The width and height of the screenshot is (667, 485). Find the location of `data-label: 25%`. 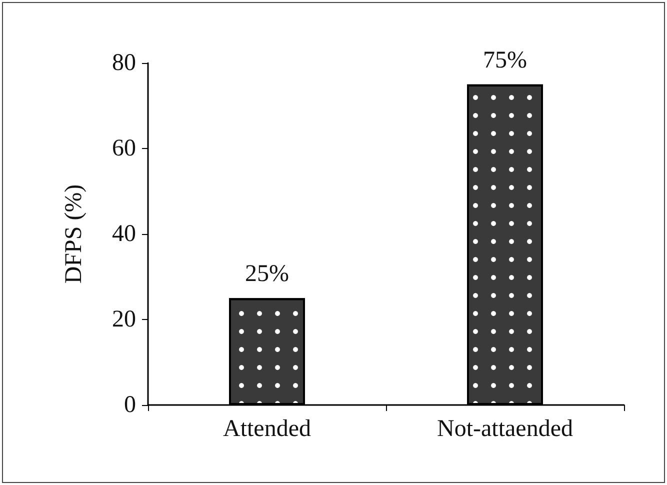

data-label: 25% is located at coordinates (267, 274).